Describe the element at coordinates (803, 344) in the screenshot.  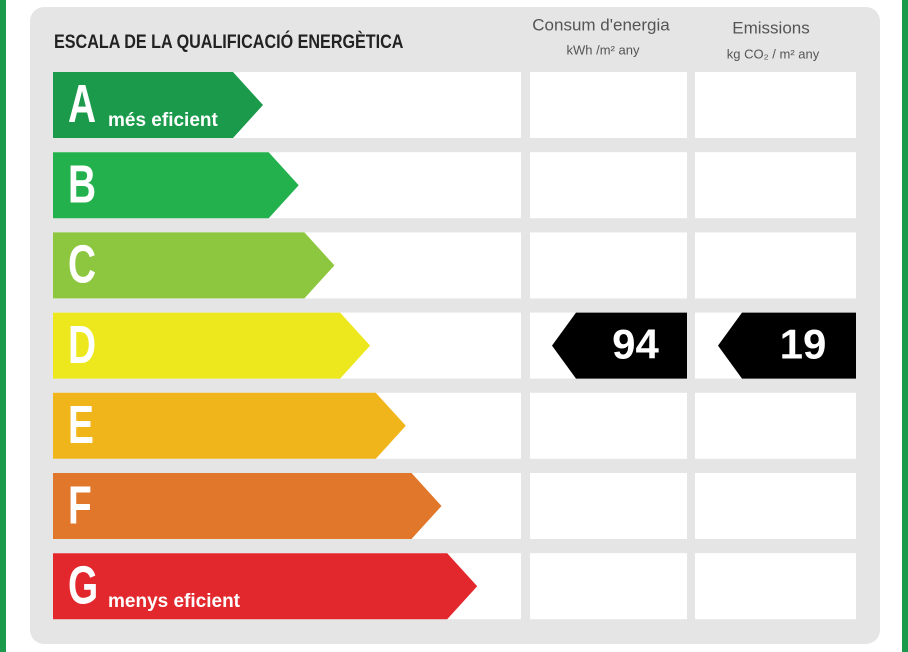
I see `result-value: 19` at that location.